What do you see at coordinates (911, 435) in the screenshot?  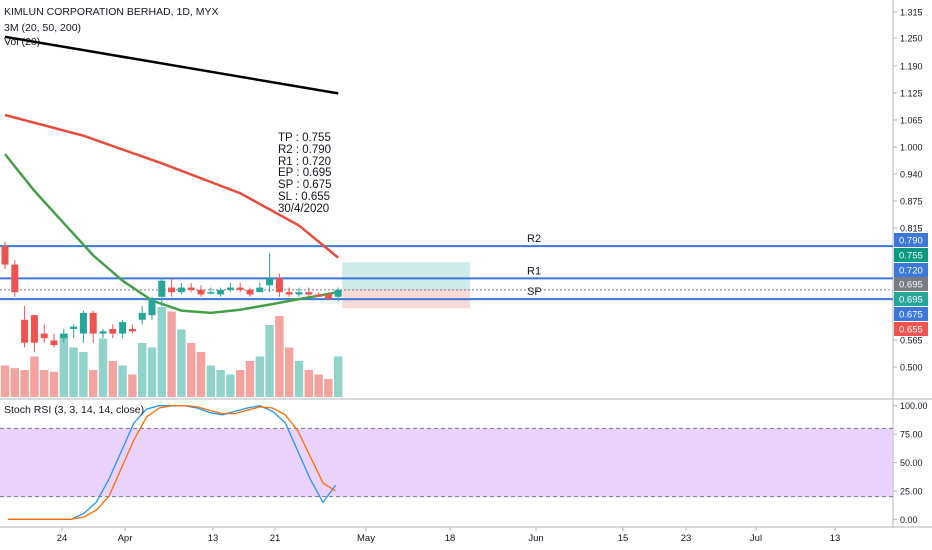 I see `stoch-tick-label: 75.00` at bounding box center [911, 435].